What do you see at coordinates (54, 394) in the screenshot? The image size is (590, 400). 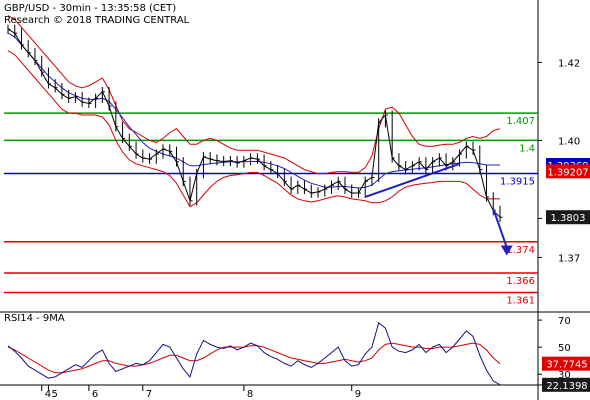 I see `x-tick-label: 5` at bounding box center [54, 394].